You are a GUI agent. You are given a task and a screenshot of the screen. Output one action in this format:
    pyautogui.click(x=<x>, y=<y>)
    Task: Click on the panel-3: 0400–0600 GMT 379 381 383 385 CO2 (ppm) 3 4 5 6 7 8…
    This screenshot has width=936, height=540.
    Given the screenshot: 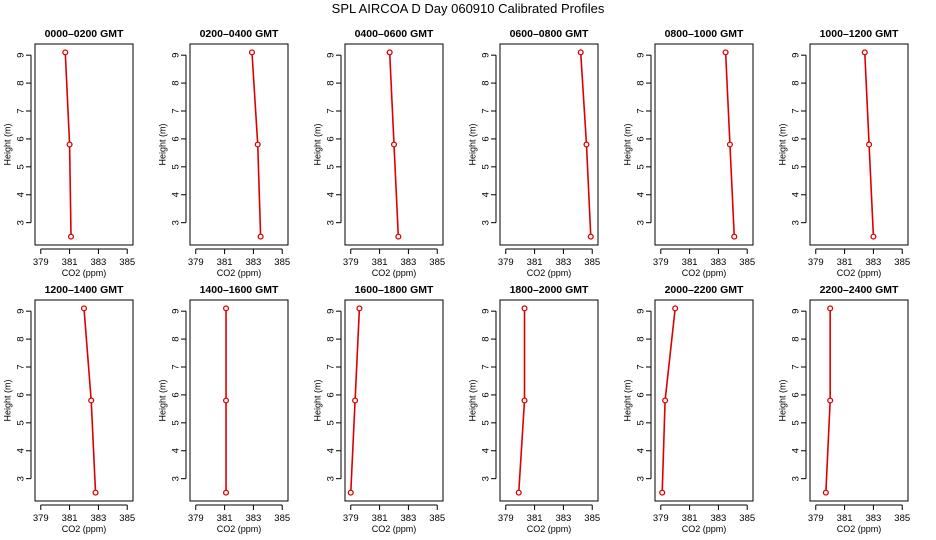 What is the action you would take?
    pyautogui.click(x=378, y=153)
    